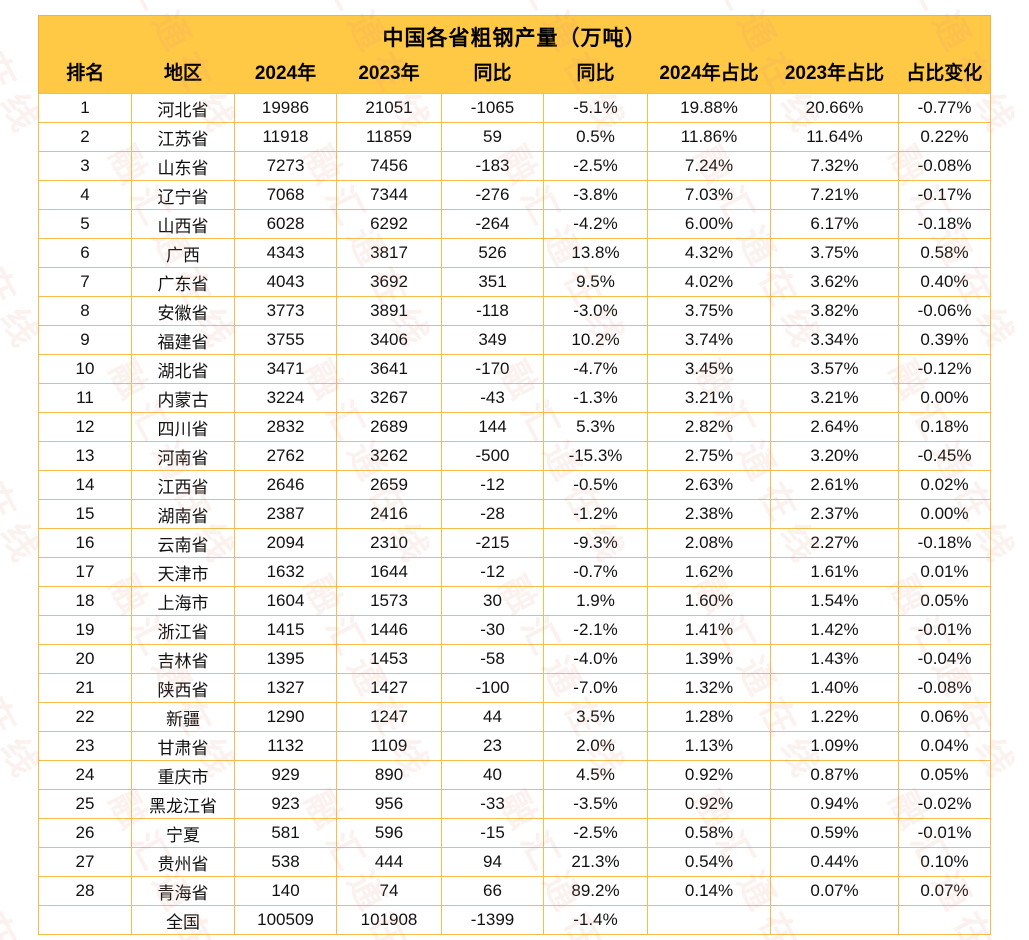 The width and height of the screenshot is (1029, 940). Describe the element at coordinates (285, 137) in the screenshot. I see `cell: 11918` at that location.